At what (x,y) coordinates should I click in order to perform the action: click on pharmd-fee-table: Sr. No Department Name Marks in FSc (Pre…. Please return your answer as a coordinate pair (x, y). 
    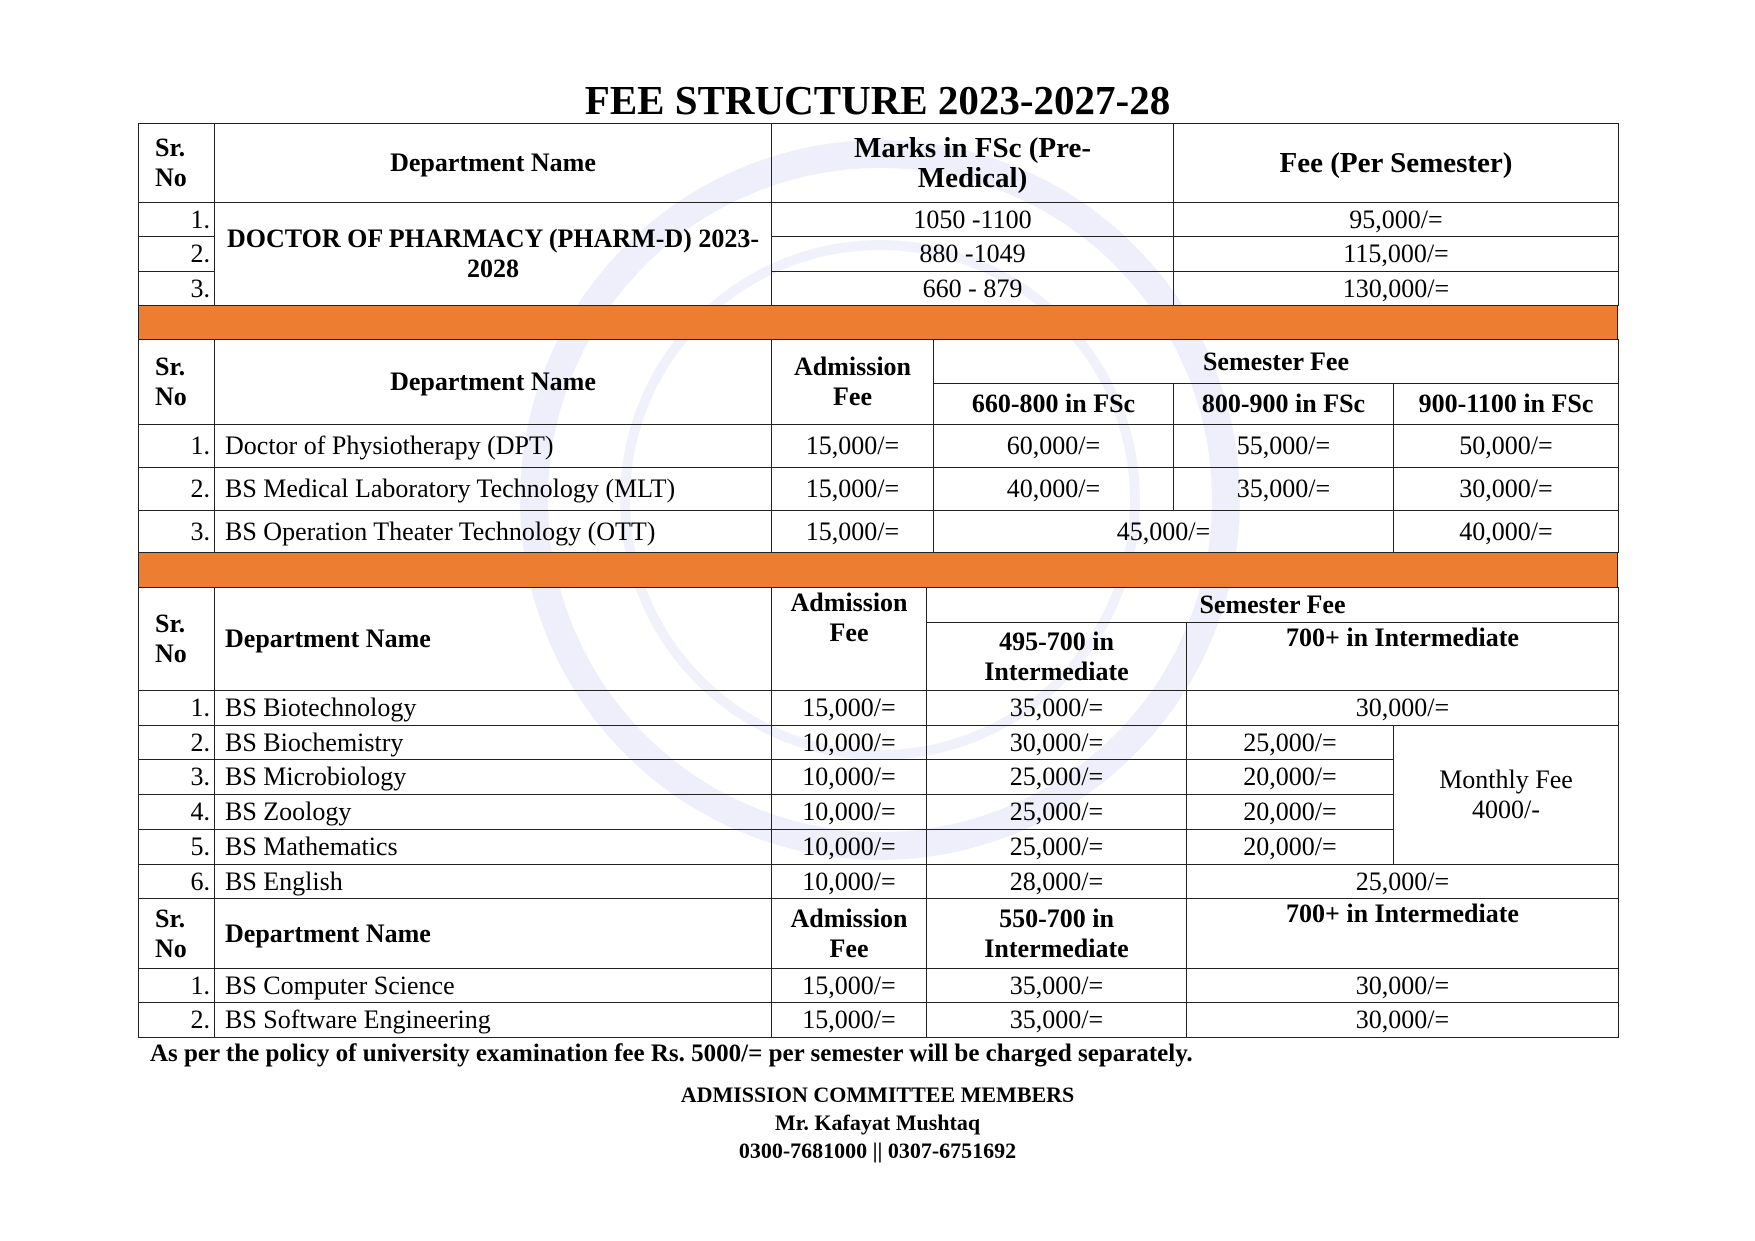
    Looking at the image, I should click on (878, 214).